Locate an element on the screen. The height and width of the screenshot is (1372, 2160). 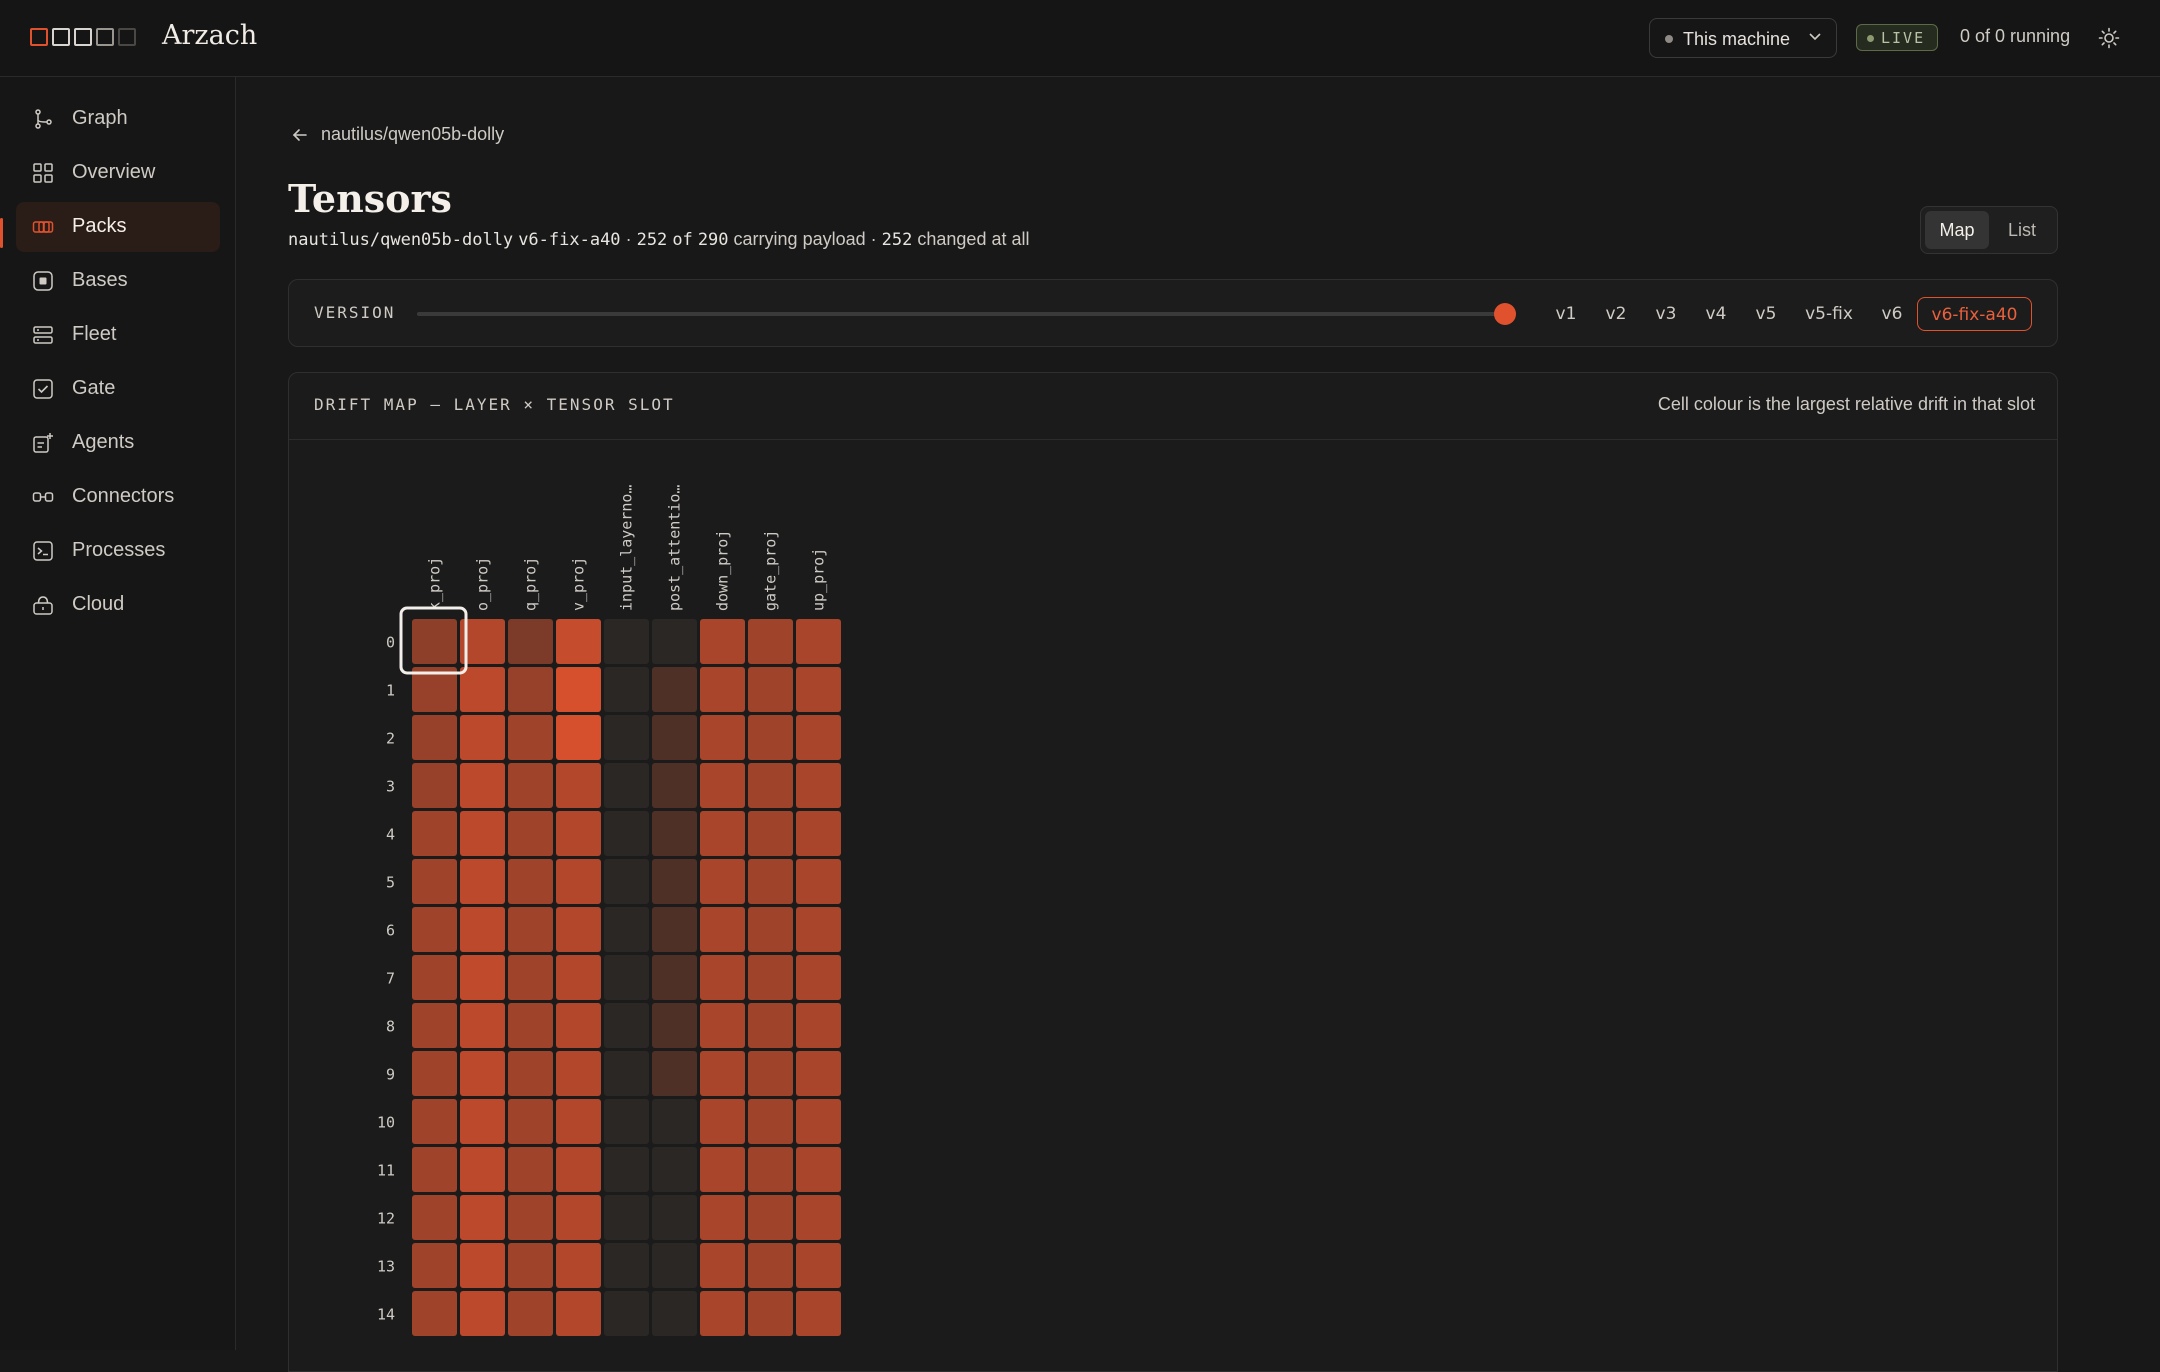
sidebar-item-fleet: Fleet is located at coordinates (118, 335).